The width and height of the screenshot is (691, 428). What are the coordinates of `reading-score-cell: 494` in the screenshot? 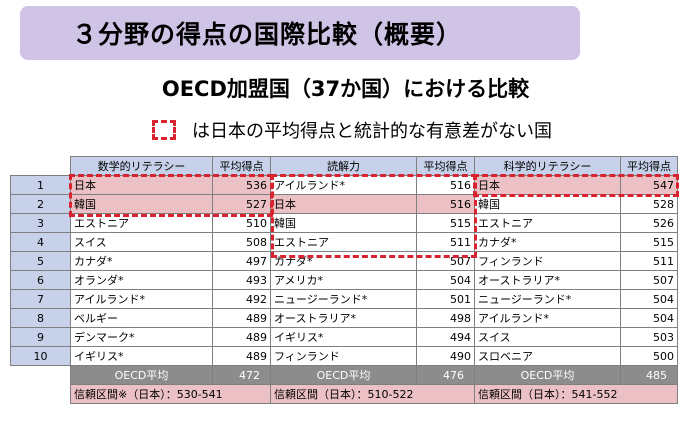 It's located at (445, 337).